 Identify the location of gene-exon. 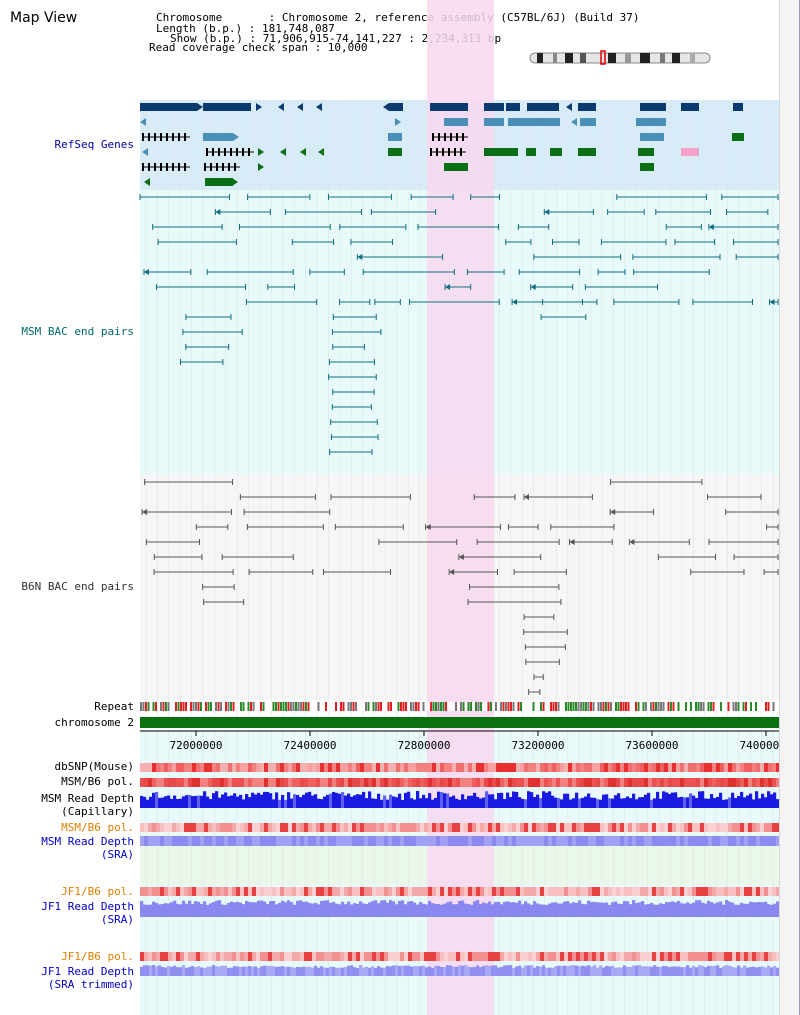
(173, 167).